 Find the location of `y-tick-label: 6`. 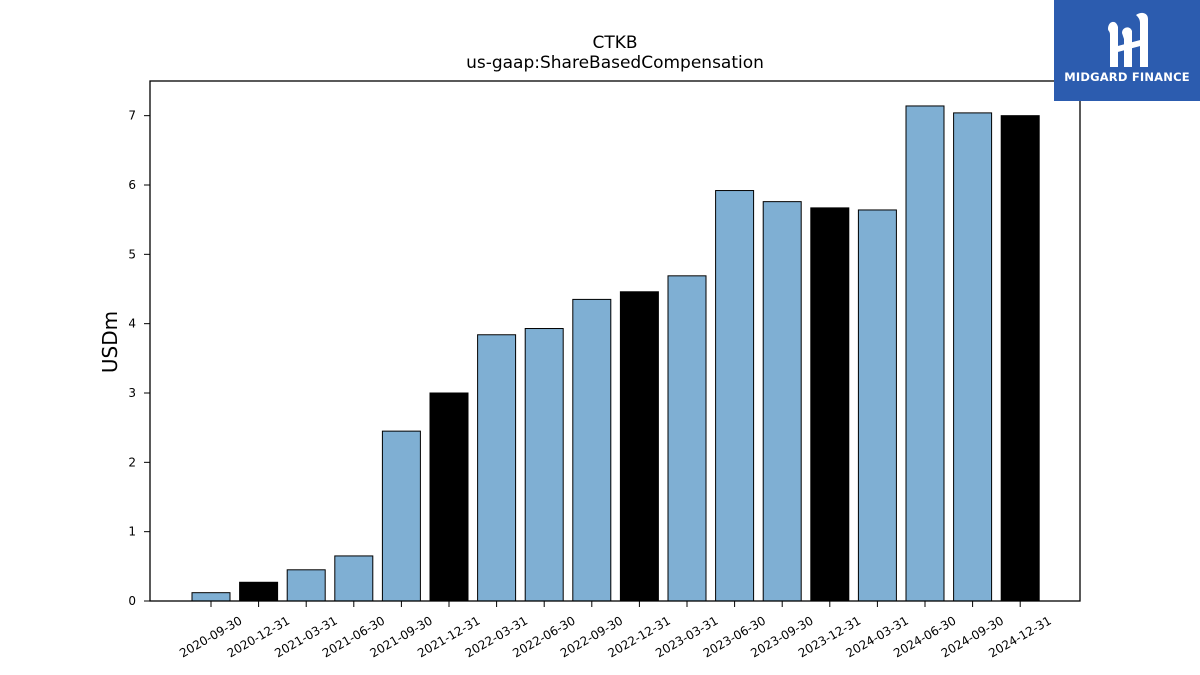

y-tick-label: 6 is located at coordinates (132, 185).